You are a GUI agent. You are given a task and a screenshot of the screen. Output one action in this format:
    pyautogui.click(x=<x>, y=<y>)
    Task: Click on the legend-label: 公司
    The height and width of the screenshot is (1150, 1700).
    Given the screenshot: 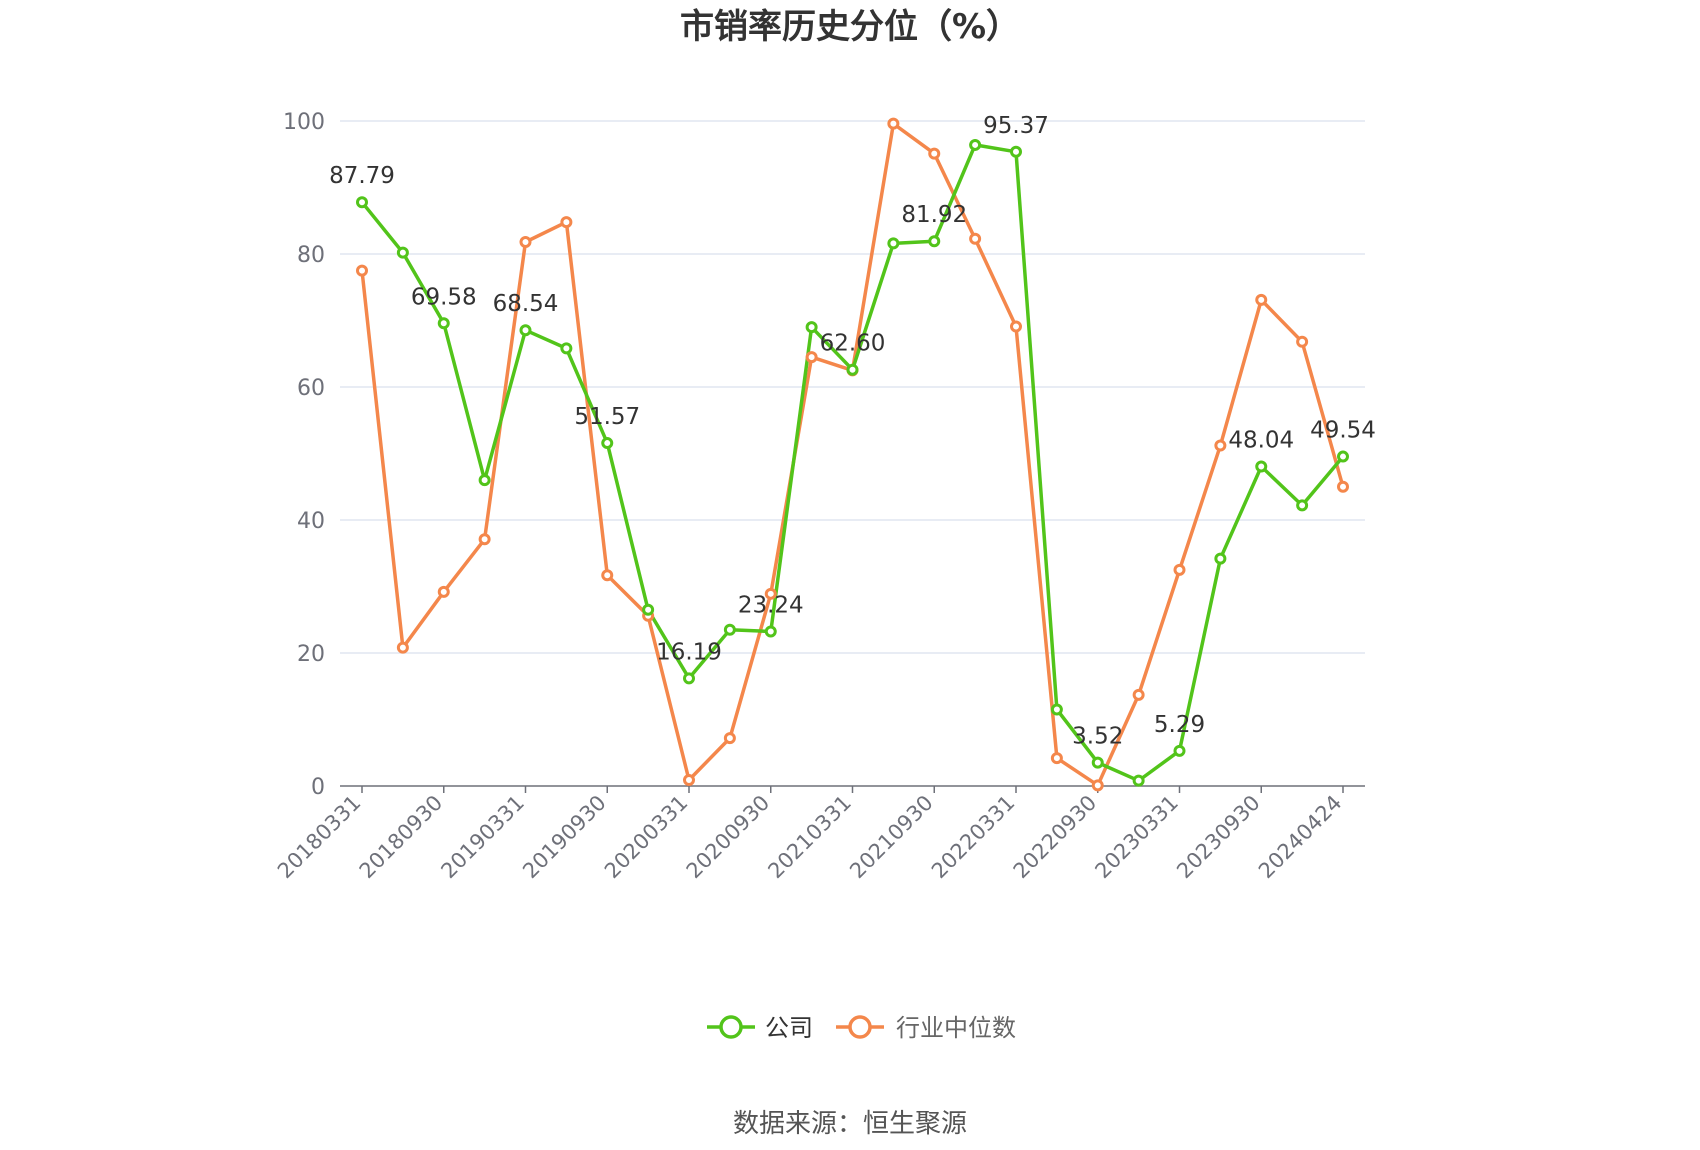 What is the action you would take?
    pyautogui.click(x=789, y=1028)
    